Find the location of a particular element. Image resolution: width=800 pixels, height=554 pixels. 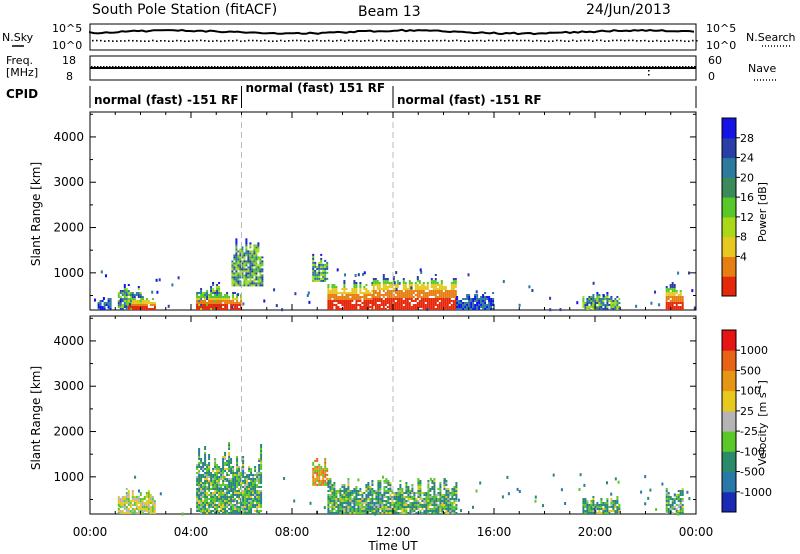

power-colorbar-title: Power [dB] is located at coordinates (762, 212).